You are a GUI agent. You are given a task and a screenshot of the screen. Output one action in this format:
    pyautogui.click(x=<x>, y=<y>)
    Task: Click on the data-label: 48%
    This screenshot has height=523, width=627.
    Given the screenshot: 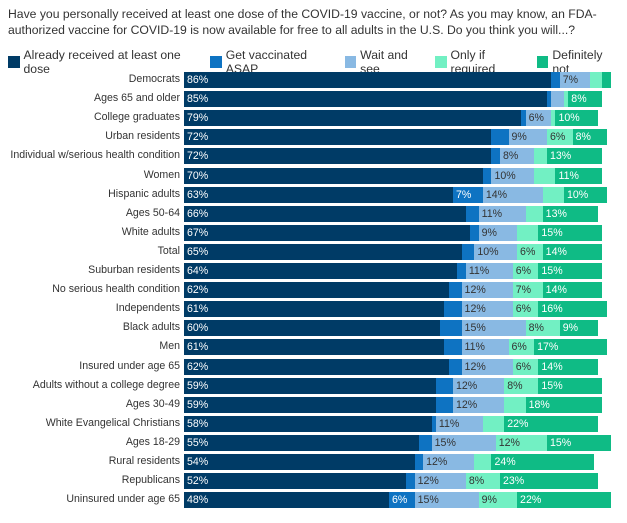 What is the action you would take?
    pyautogui.click(x=198, y=500)
    